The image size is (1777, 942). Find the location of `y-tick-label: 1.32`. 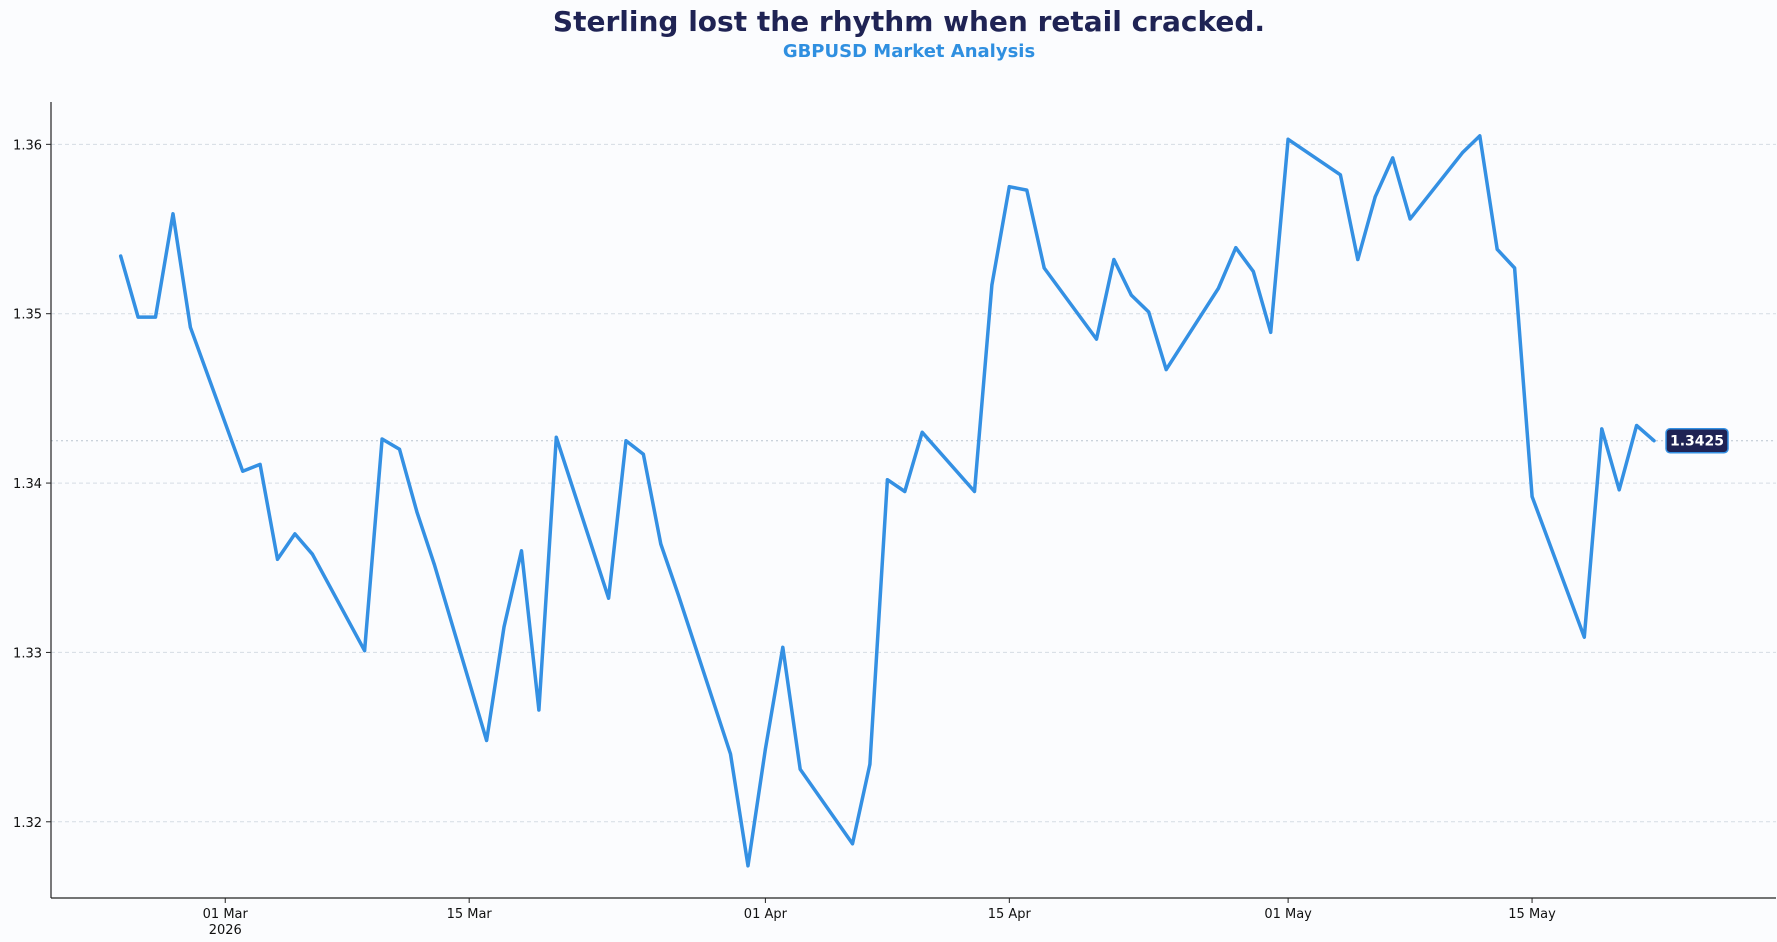

y-tick-label: 1.32 is located at coordinates (27, 823).